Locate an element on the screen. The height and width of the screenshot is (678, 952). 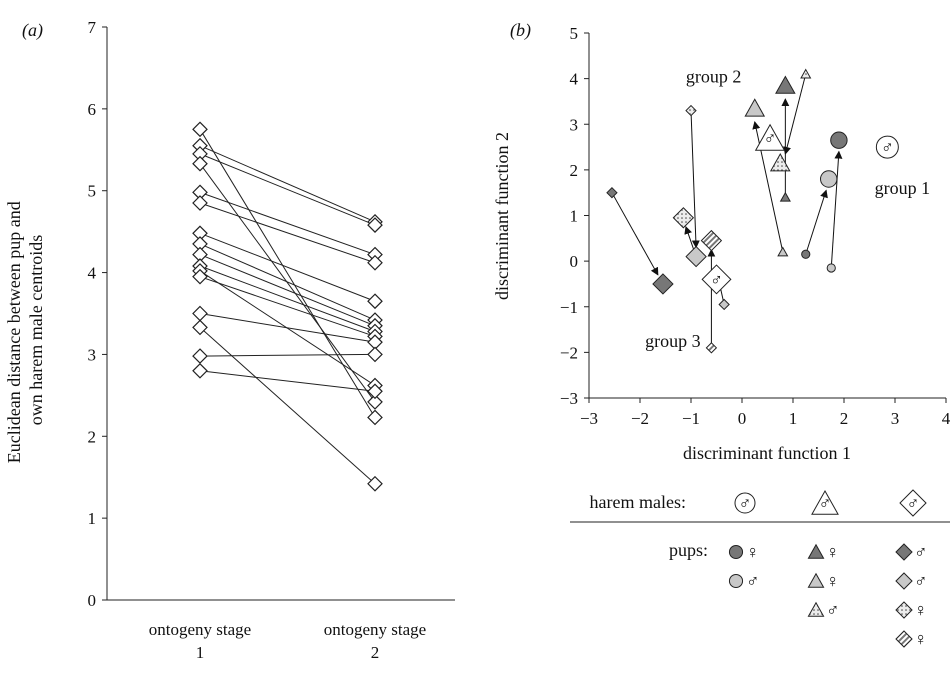
panel-b-y-tick-label: −3 is located at coordinates (569, 398).